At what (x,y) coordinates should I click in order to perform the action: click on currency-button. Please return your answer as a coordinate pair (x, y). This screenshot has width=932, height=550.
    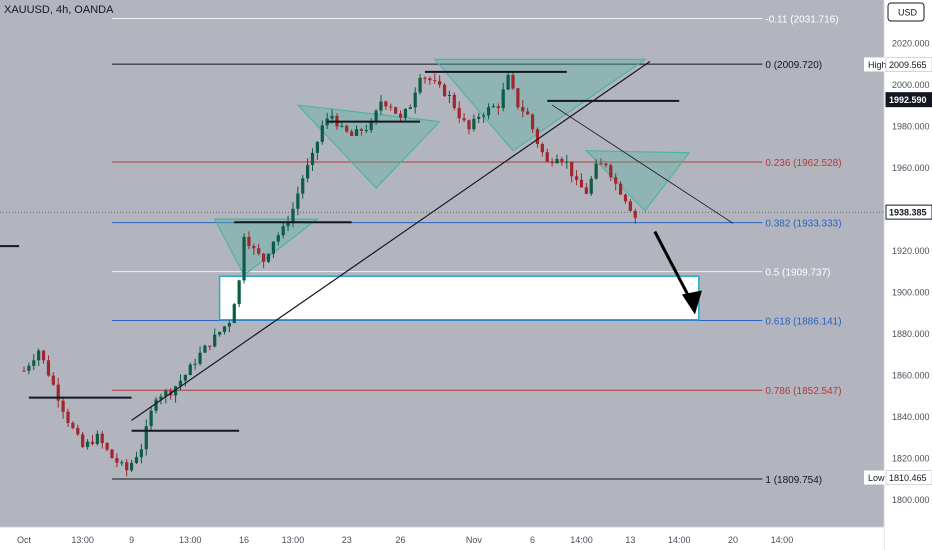
    Looking at the image, I should click on (906, 12).